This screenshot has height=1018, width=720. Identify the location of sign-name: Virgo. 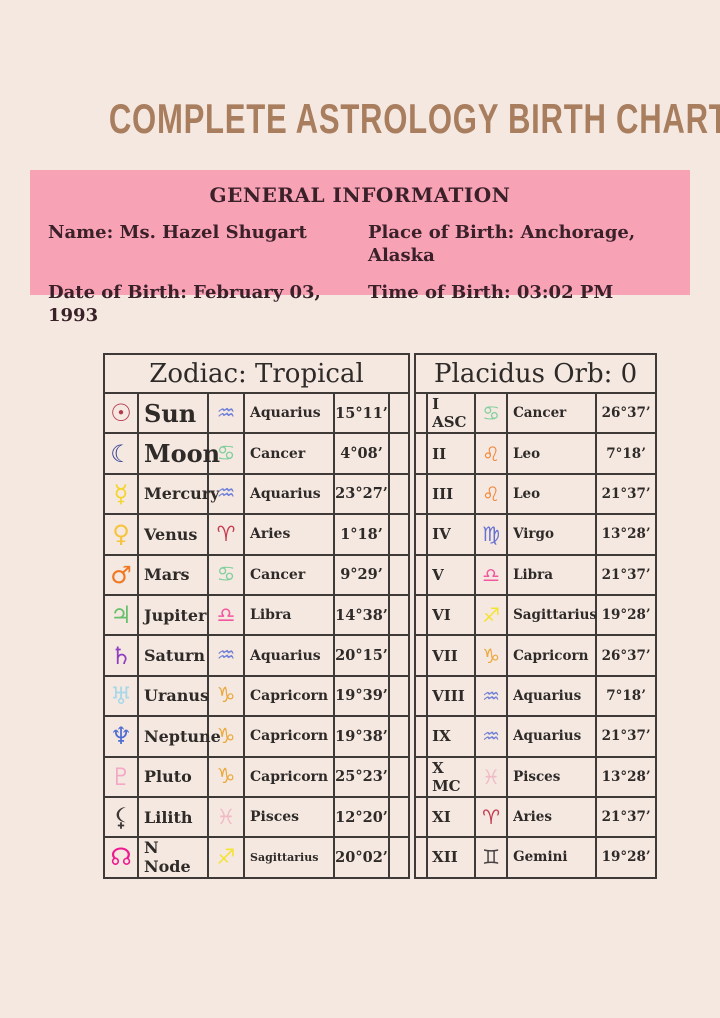
(552, 534).